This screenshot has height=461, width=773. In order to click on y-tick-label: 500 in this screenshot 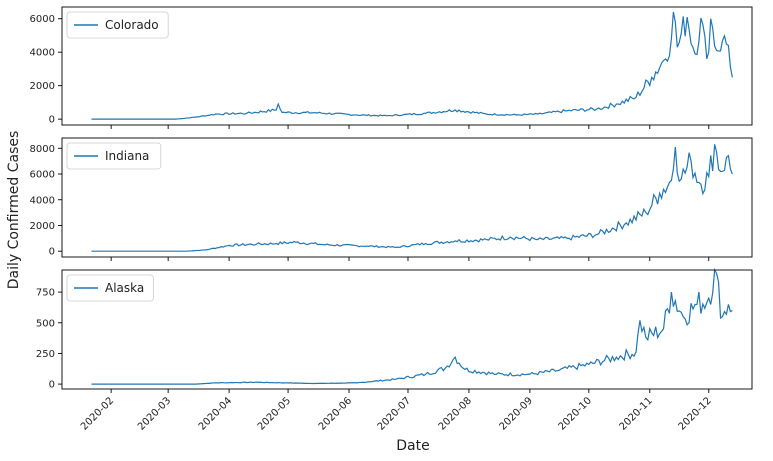, I will do `click(45, 323)`.